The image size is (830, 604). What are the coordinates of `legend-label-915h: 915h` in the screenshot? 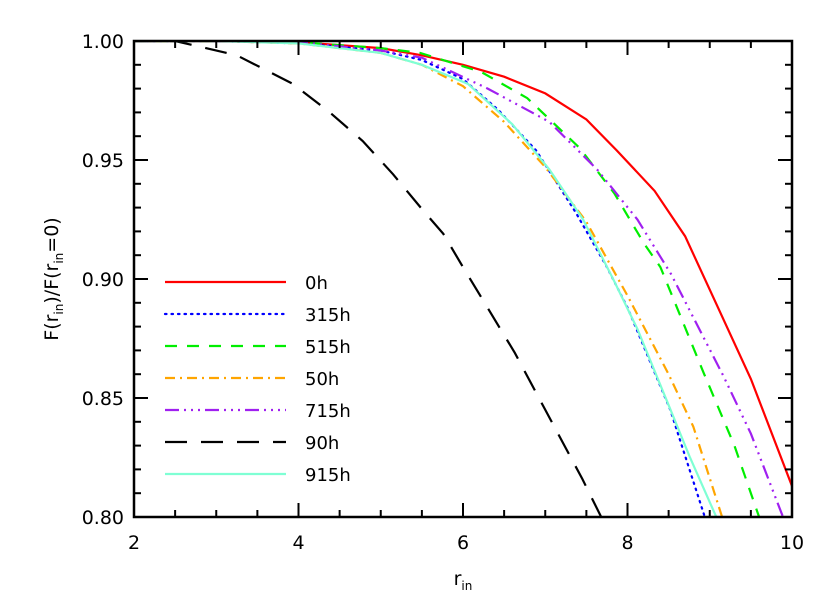 It's located at (328, 475).